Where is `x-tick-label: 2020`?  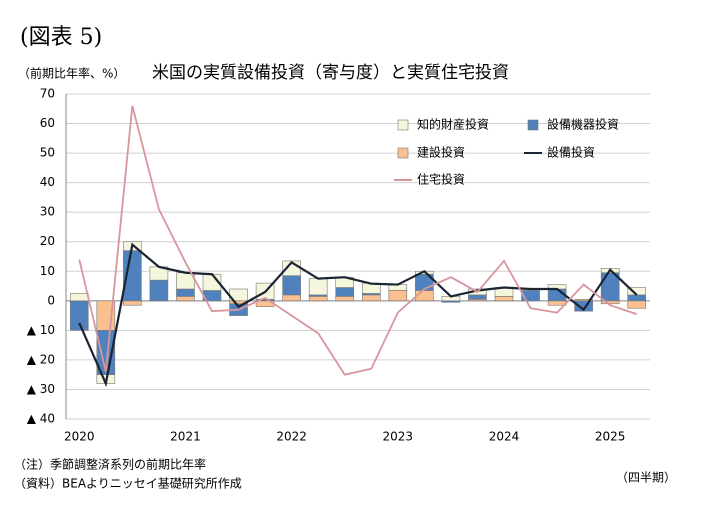
x-tick-label: 2020 is located at coordinates (79, 437).